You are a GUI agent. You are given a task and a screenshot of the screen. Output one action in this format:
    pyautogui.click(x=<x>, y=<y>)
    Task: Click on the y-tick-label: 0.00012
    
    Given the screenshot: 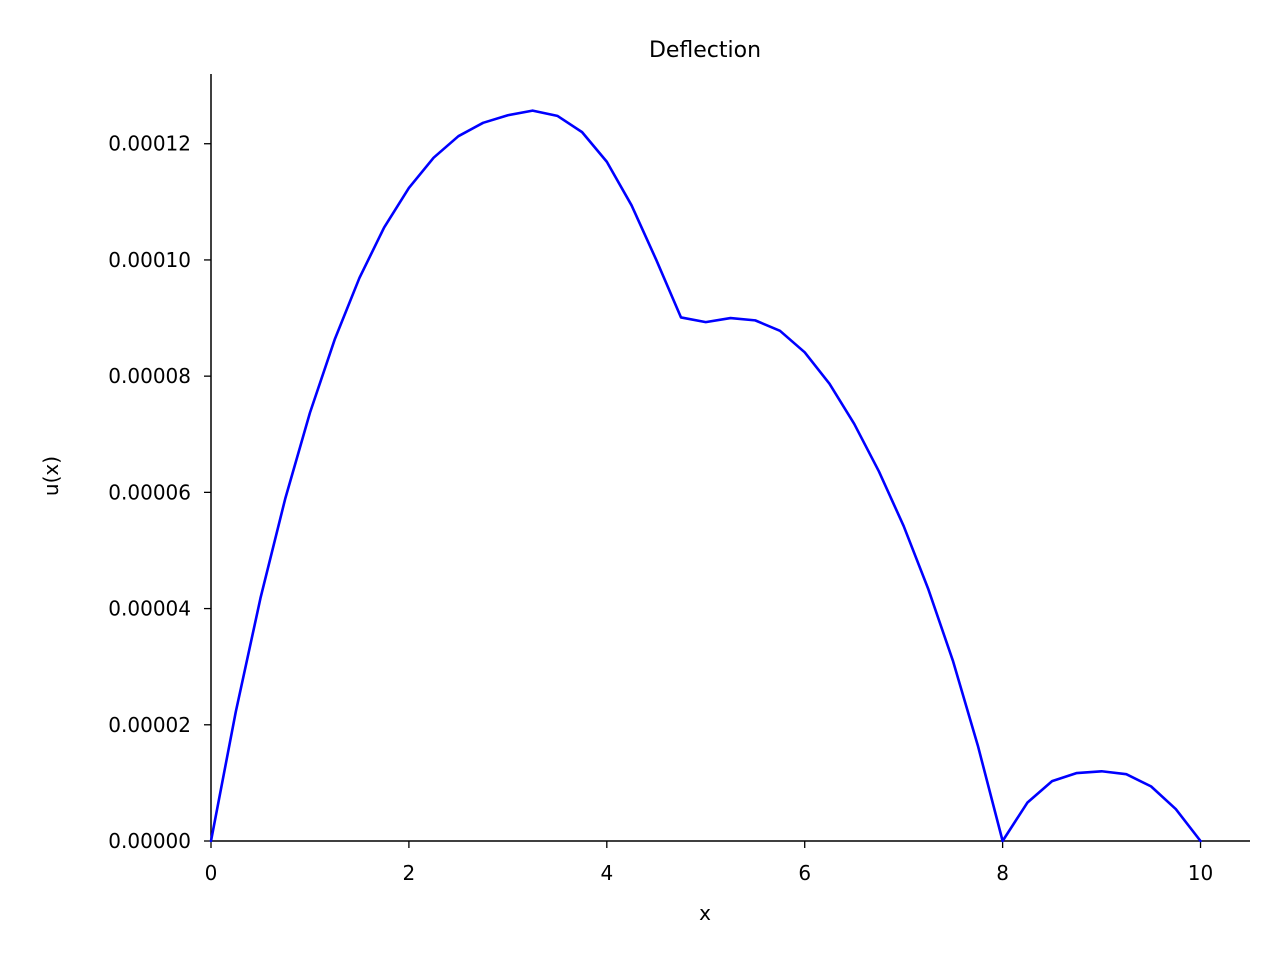 What is the action you would take?
    pyautogui.click(x=149, y=144)
    